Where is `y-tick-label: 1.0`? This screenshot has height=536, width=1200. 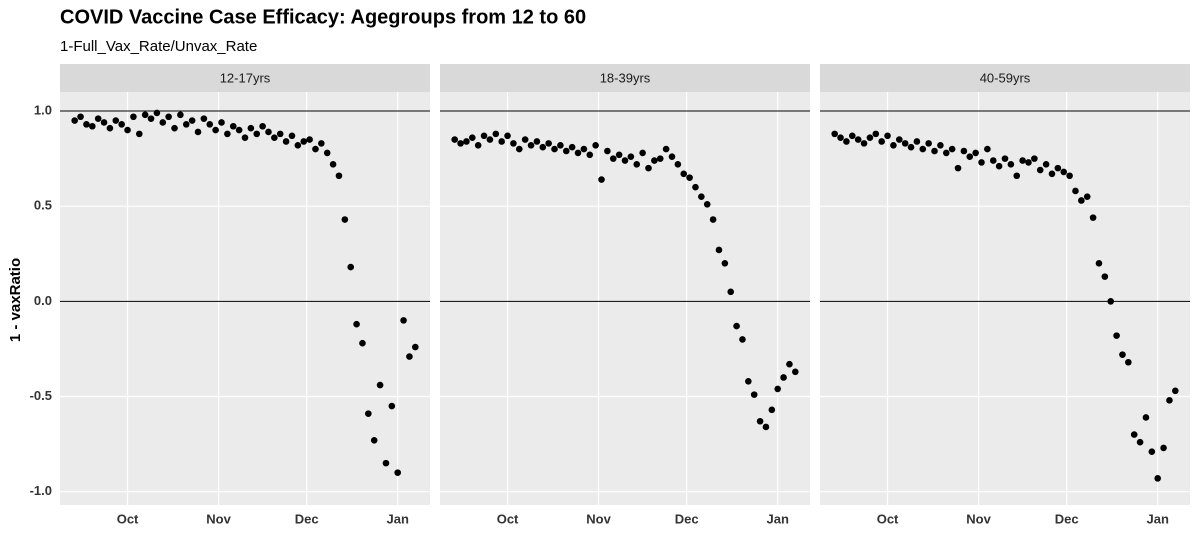
y-tick-label: 1.0 is located at coordinates (43, 109).